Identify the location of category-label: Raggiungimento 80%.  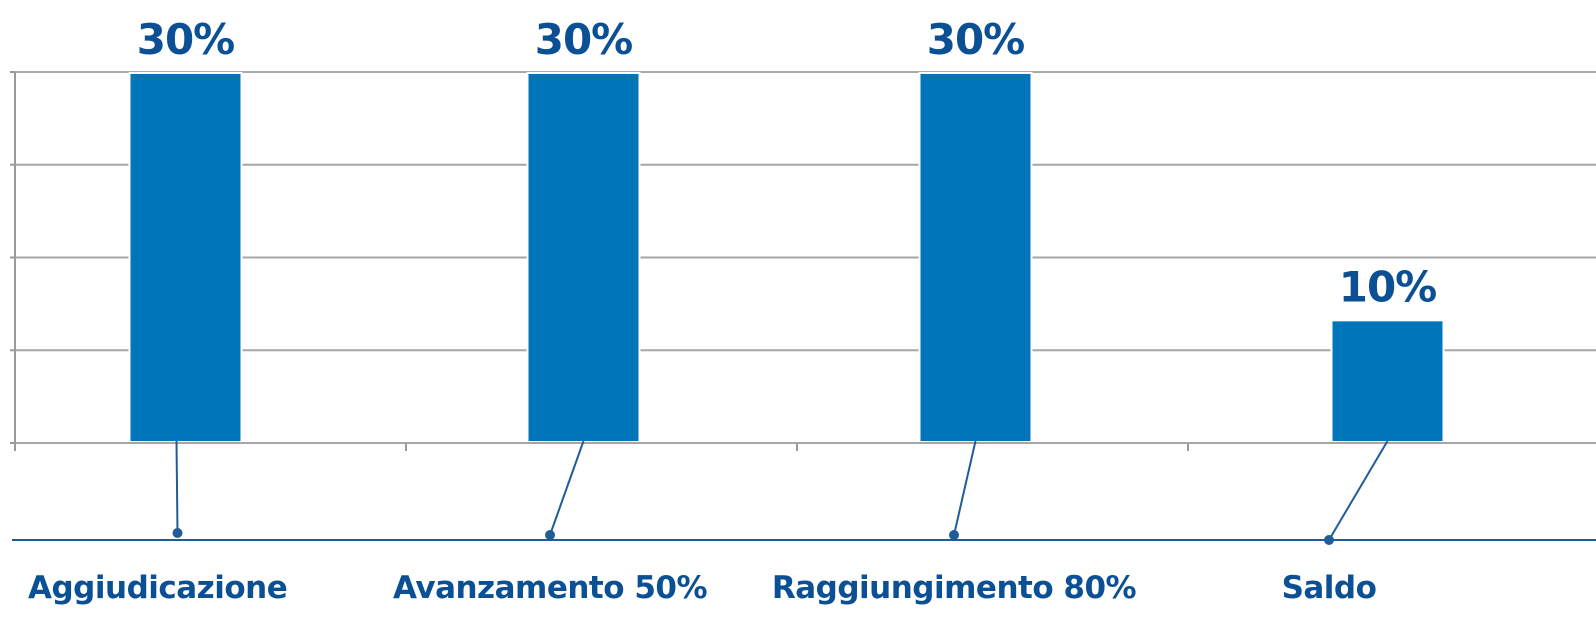
(954, 588).